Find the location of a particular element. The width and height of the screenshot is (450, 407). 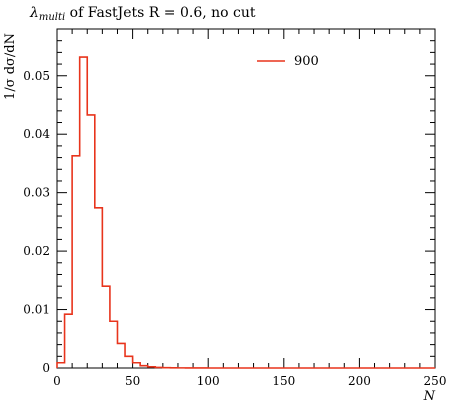

title-subscript: multi is located at coordinates (52, 17).